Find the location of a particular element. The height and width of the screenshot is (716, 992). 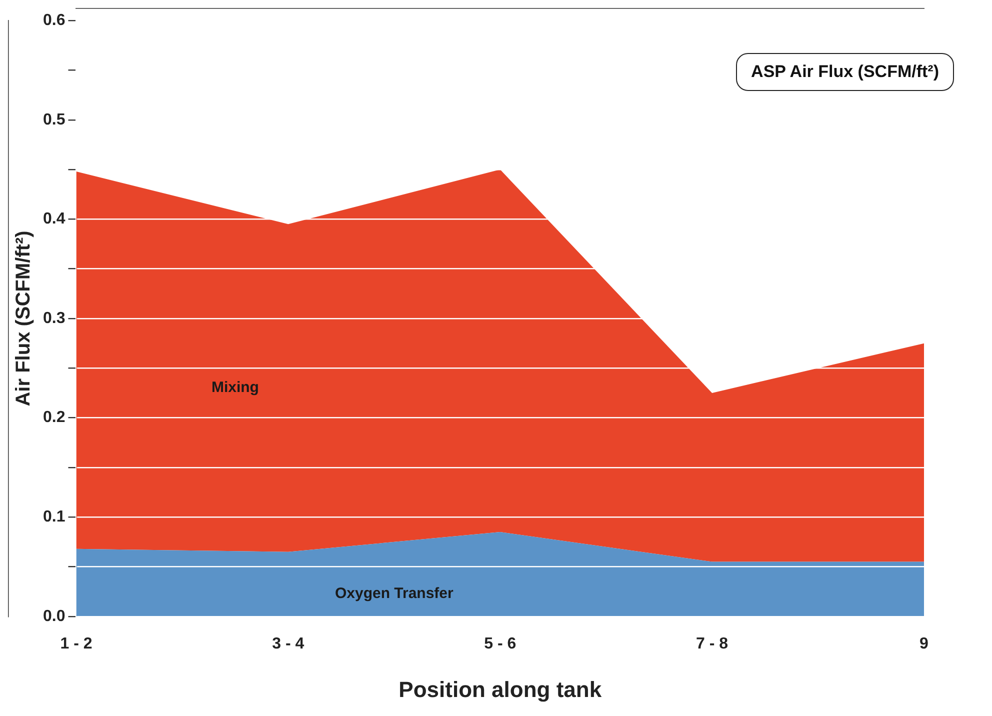

series-label: Mixing is located at coordinates (235, 387).